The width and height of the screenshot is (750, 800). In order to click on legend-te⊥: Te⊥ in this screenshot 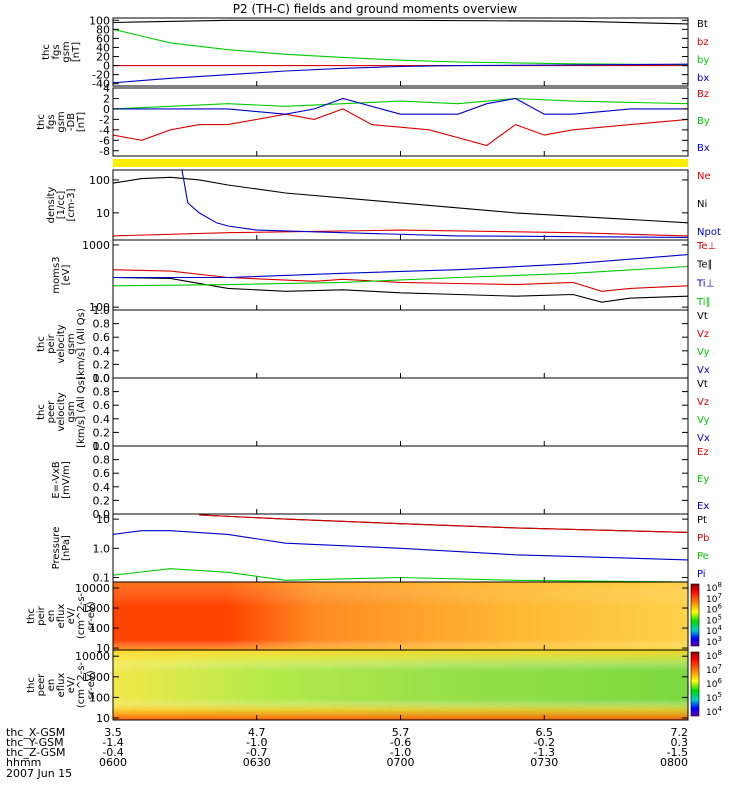, I will do `click(706, 246)`.